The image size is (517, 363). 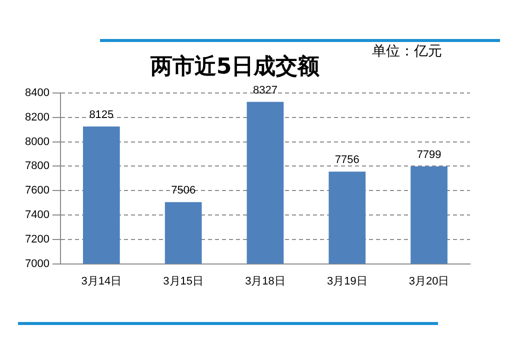 What do you see at coordinates (37, 142) in the screenshot?
I see `y-tick-label: 8000` at bounding box center [37, 142].